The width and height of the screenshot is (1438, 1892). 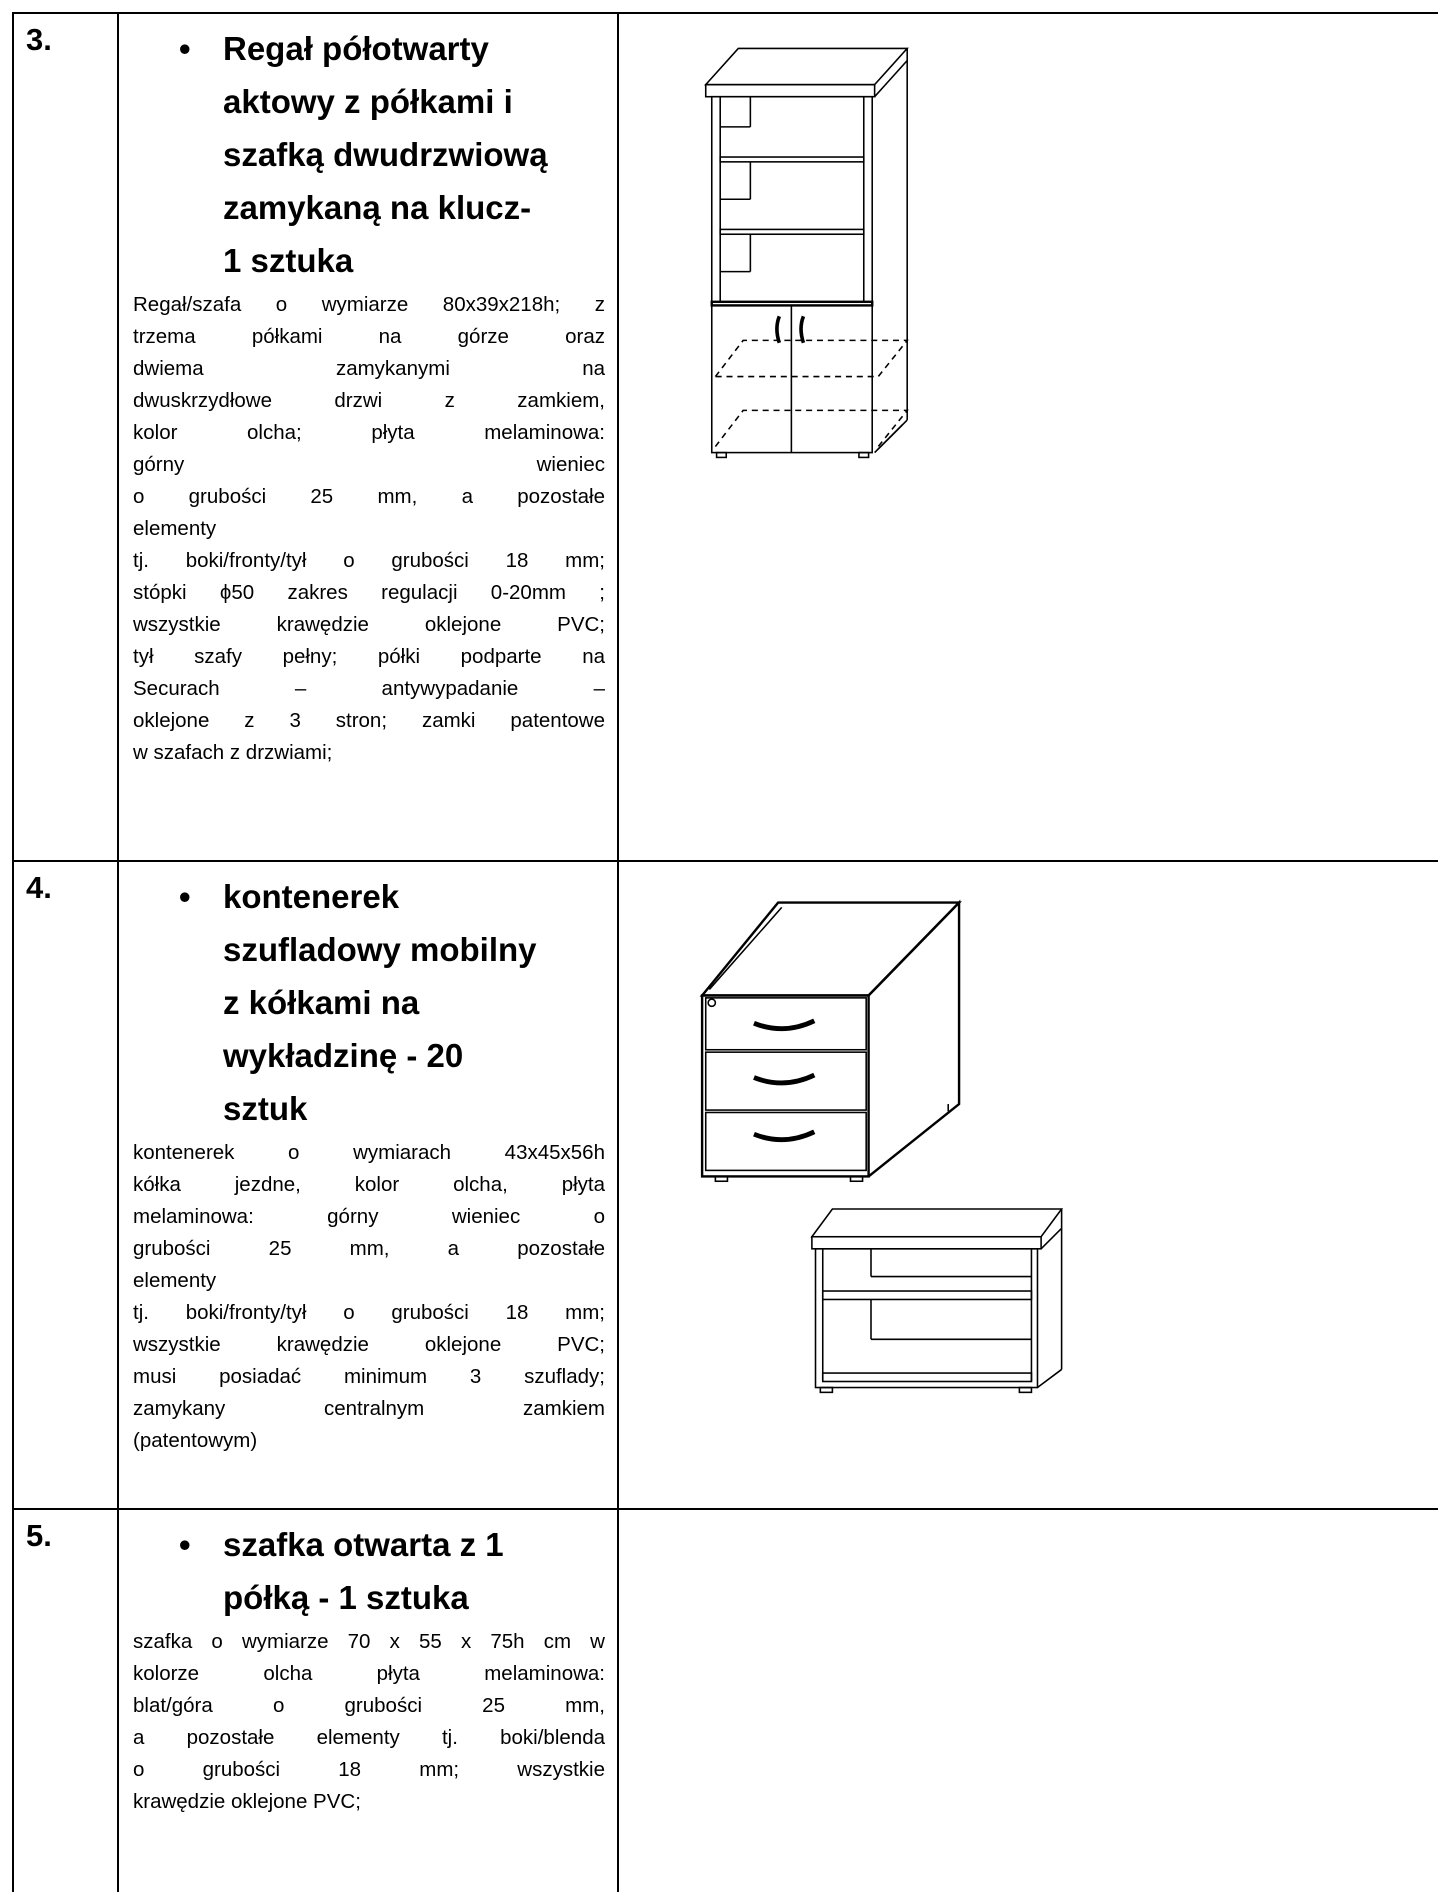 What do you see at coordinates (247, 1801) in the screenshot?
I see `description-line: krawędzie oklejone PVC;` at bounding box center [247, 1801].